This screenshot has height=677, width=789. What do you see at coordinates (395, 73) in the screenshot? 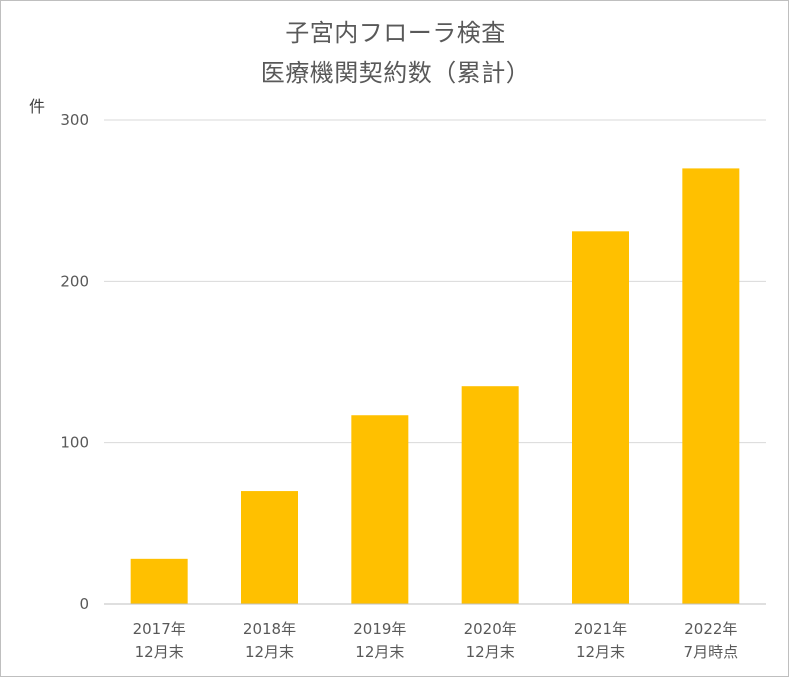
I see `chart-title-line-2: 医療機関契約数（累計）` at bounding box center [395, 73].